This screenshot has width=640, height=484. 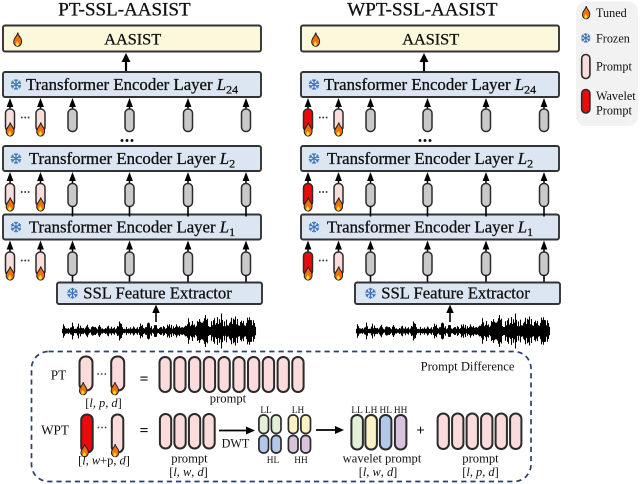 I want to click on svg-text: PT-SSL-AASIST, so click(x=124, y=10).